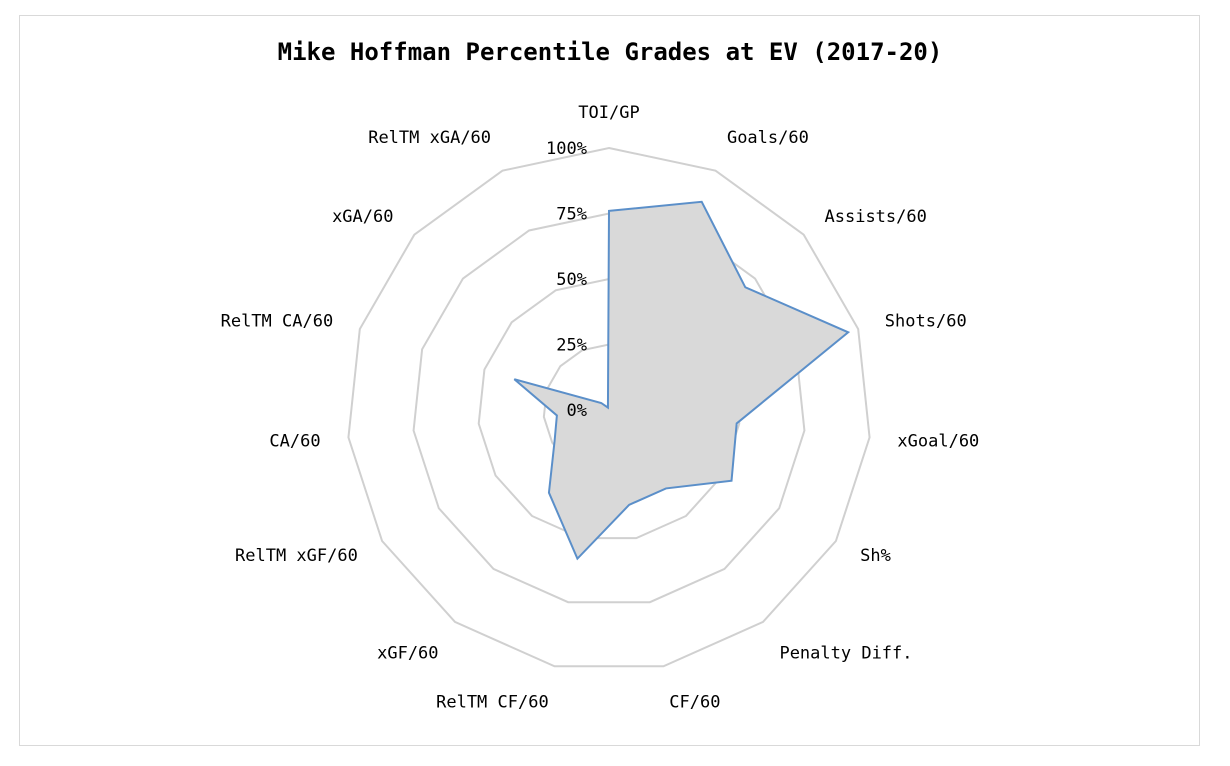  Describe the element at coordinates (768, 138) in the screenshot. I see `category-label-1: Goals/60` at that location.